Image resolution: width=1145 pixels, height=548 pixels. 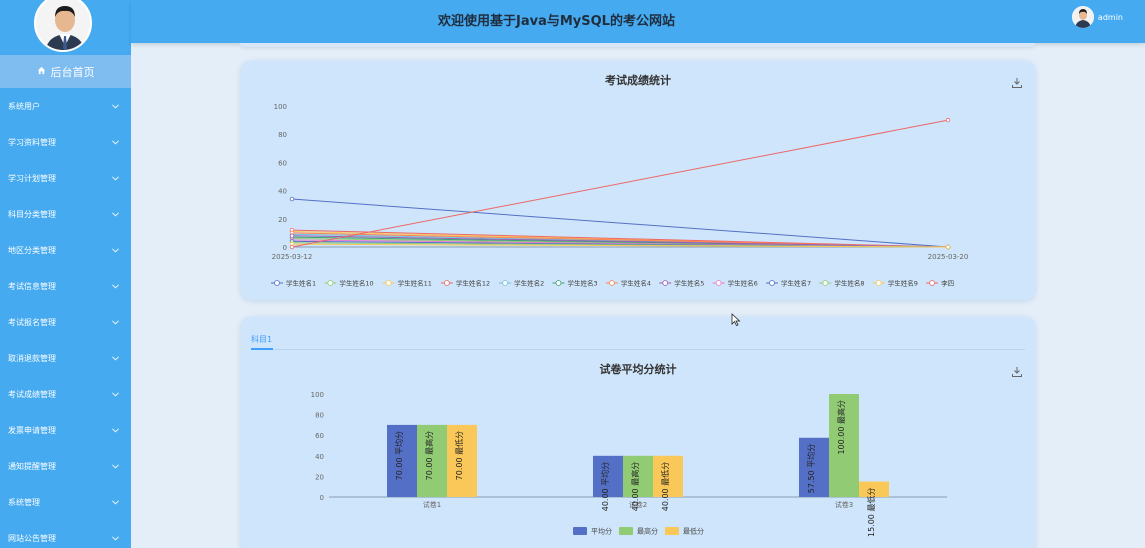 I want to click on tab-subject-1: 科目1, so click(x=262, y=339).